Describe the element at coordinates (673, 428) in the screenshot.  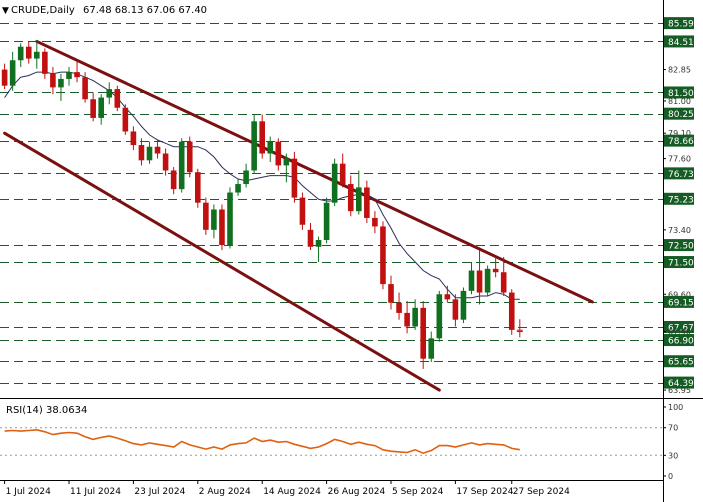
I see `rsi-tick-label: 70` at that location.